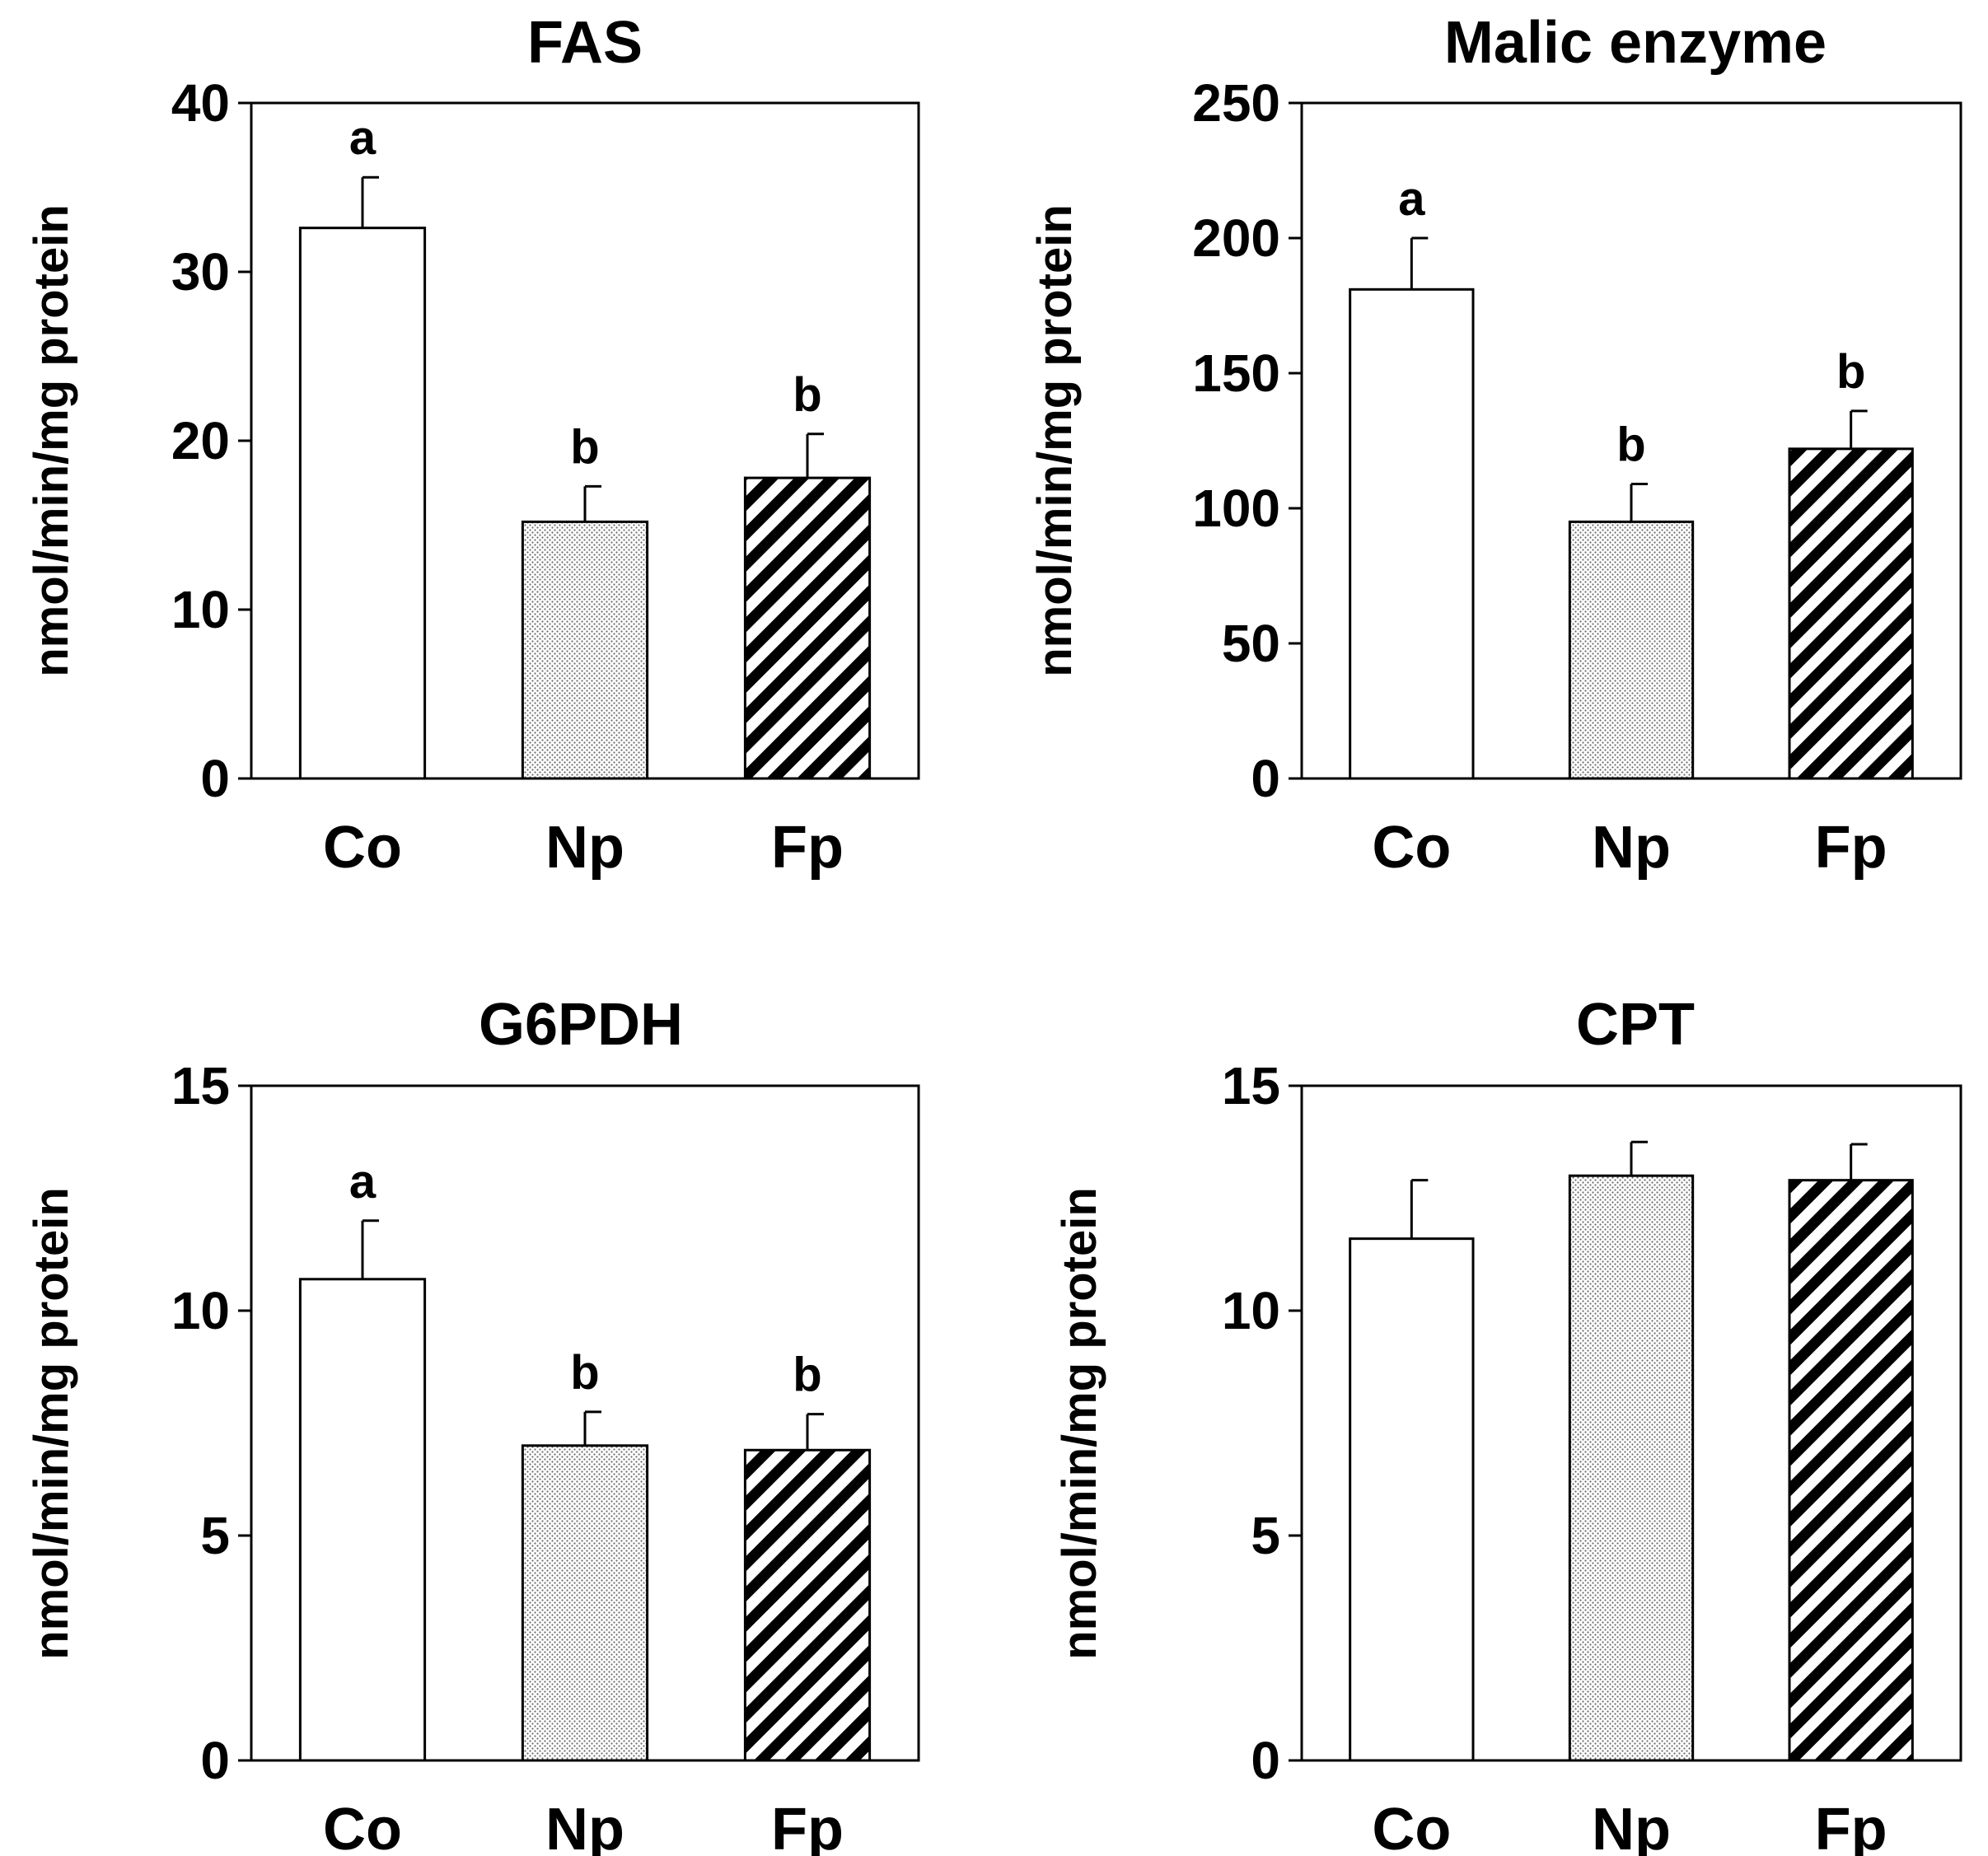 The width and height of the screenshot is (1988, 1856). What do you see at coordinates (581, 1025) in the screenshot?
I see `chart-title: G6PDH` at bounding box center [581, 1025].